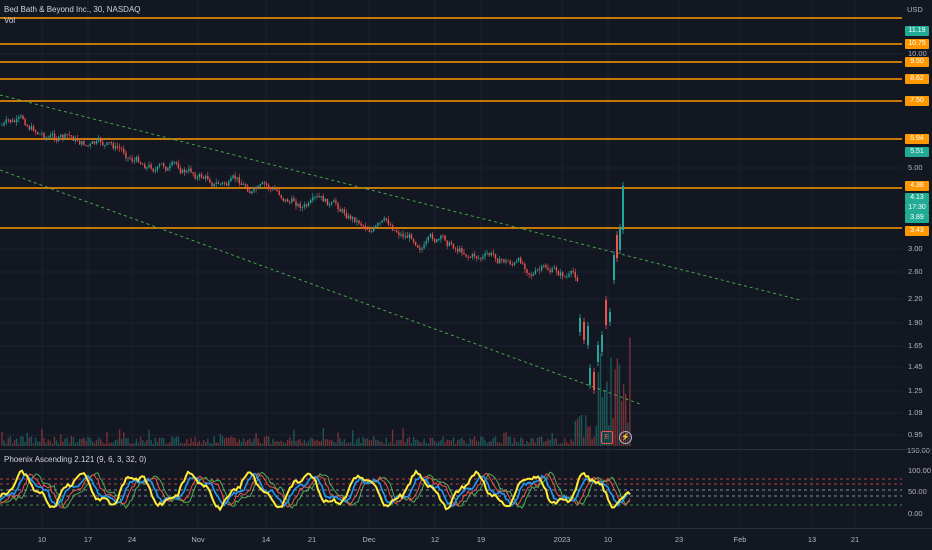 The width and height of the screenshot is (932, 550). Describe the element at coordinates (917, 53) in the screenshot. I see `price-axis-label: 10.00` at that location.